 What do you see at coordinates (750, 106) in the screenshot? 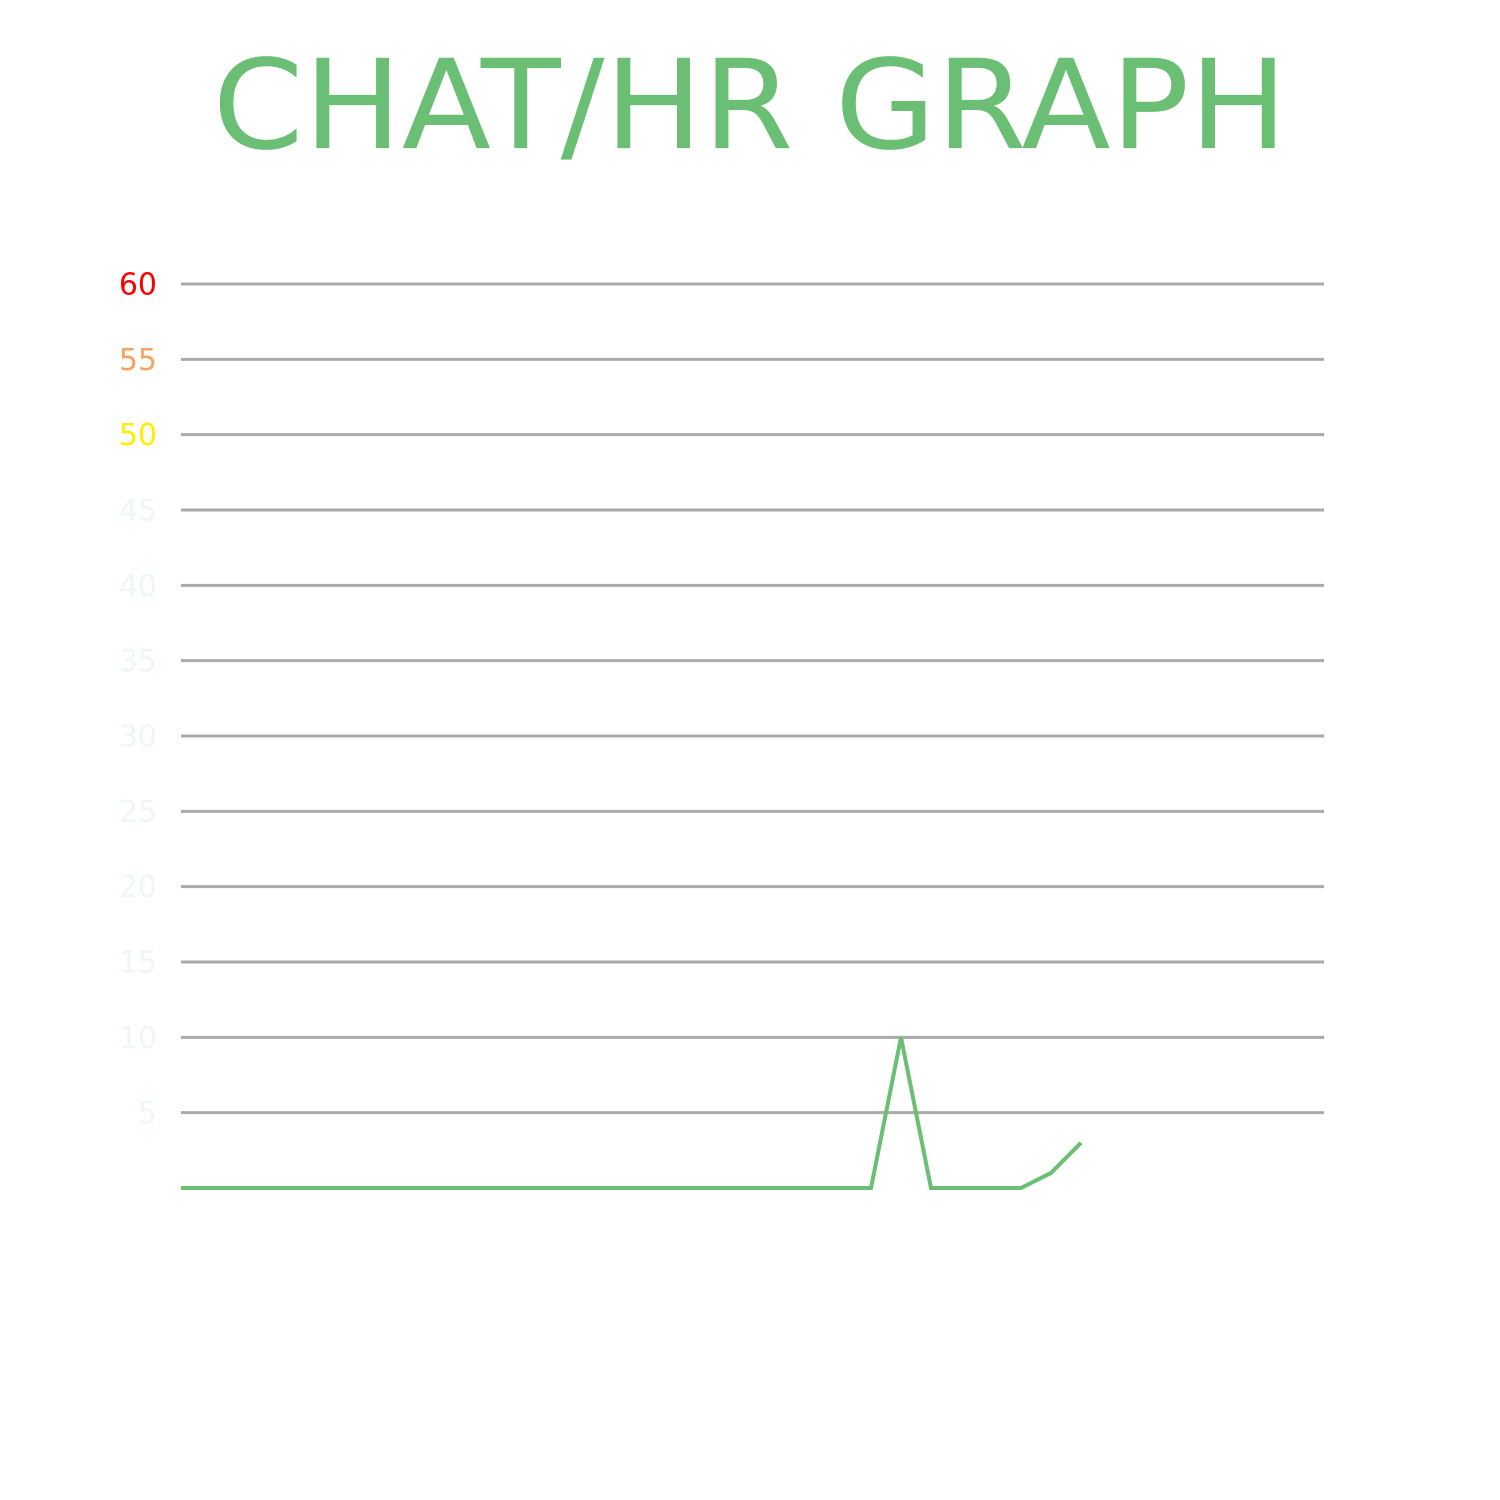
I see `chart-title: CHAT/HR GRAPH` at bounding box center [750, 106].